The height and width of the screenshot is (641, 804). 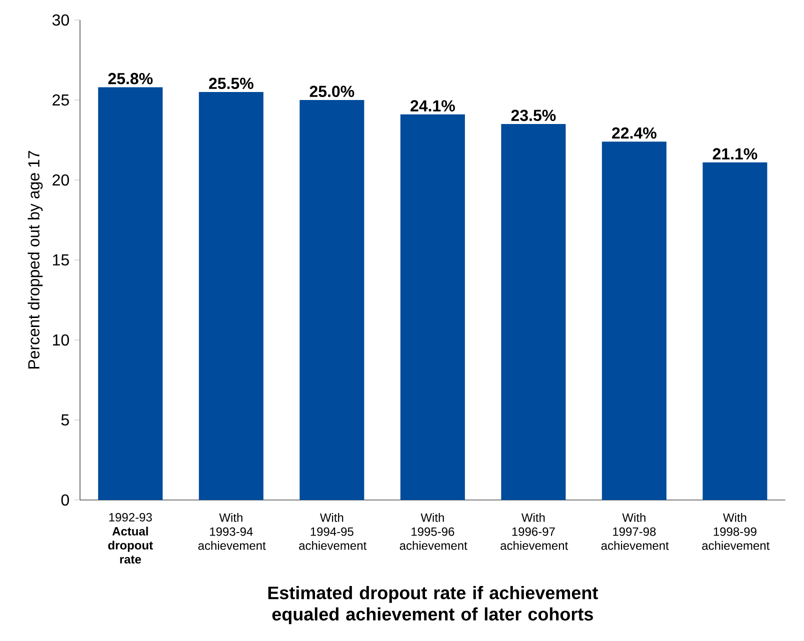 What do you see at coordinates (635, 531) in the screenshot?
I see `x-tick-label: With 1997-98 achievement` at bounding box center [635, 531].